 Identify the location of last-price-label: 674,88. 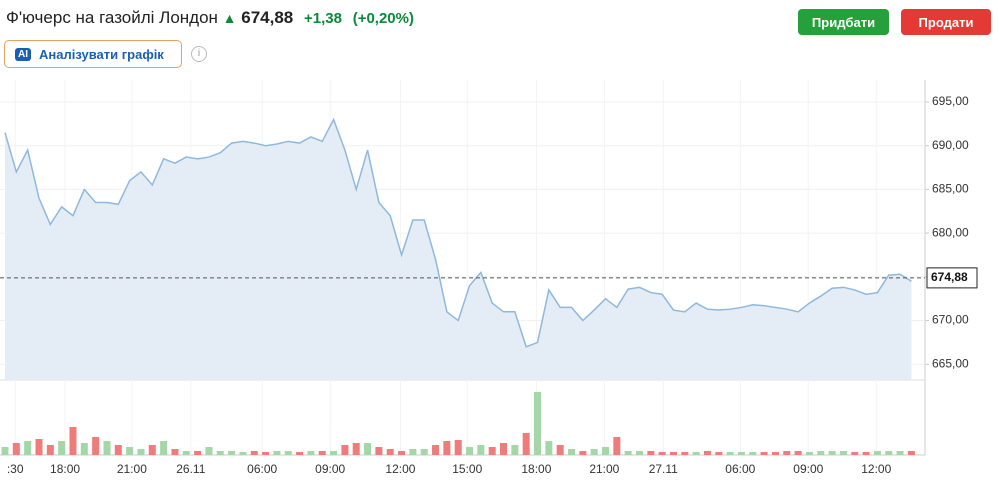
(949, 277).